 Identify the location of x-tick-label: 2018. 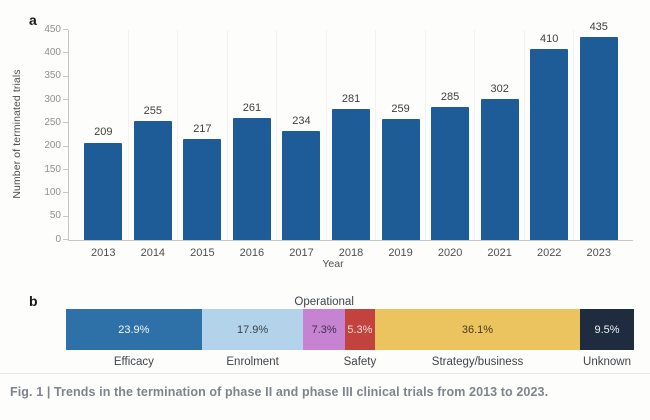
(351, 253).